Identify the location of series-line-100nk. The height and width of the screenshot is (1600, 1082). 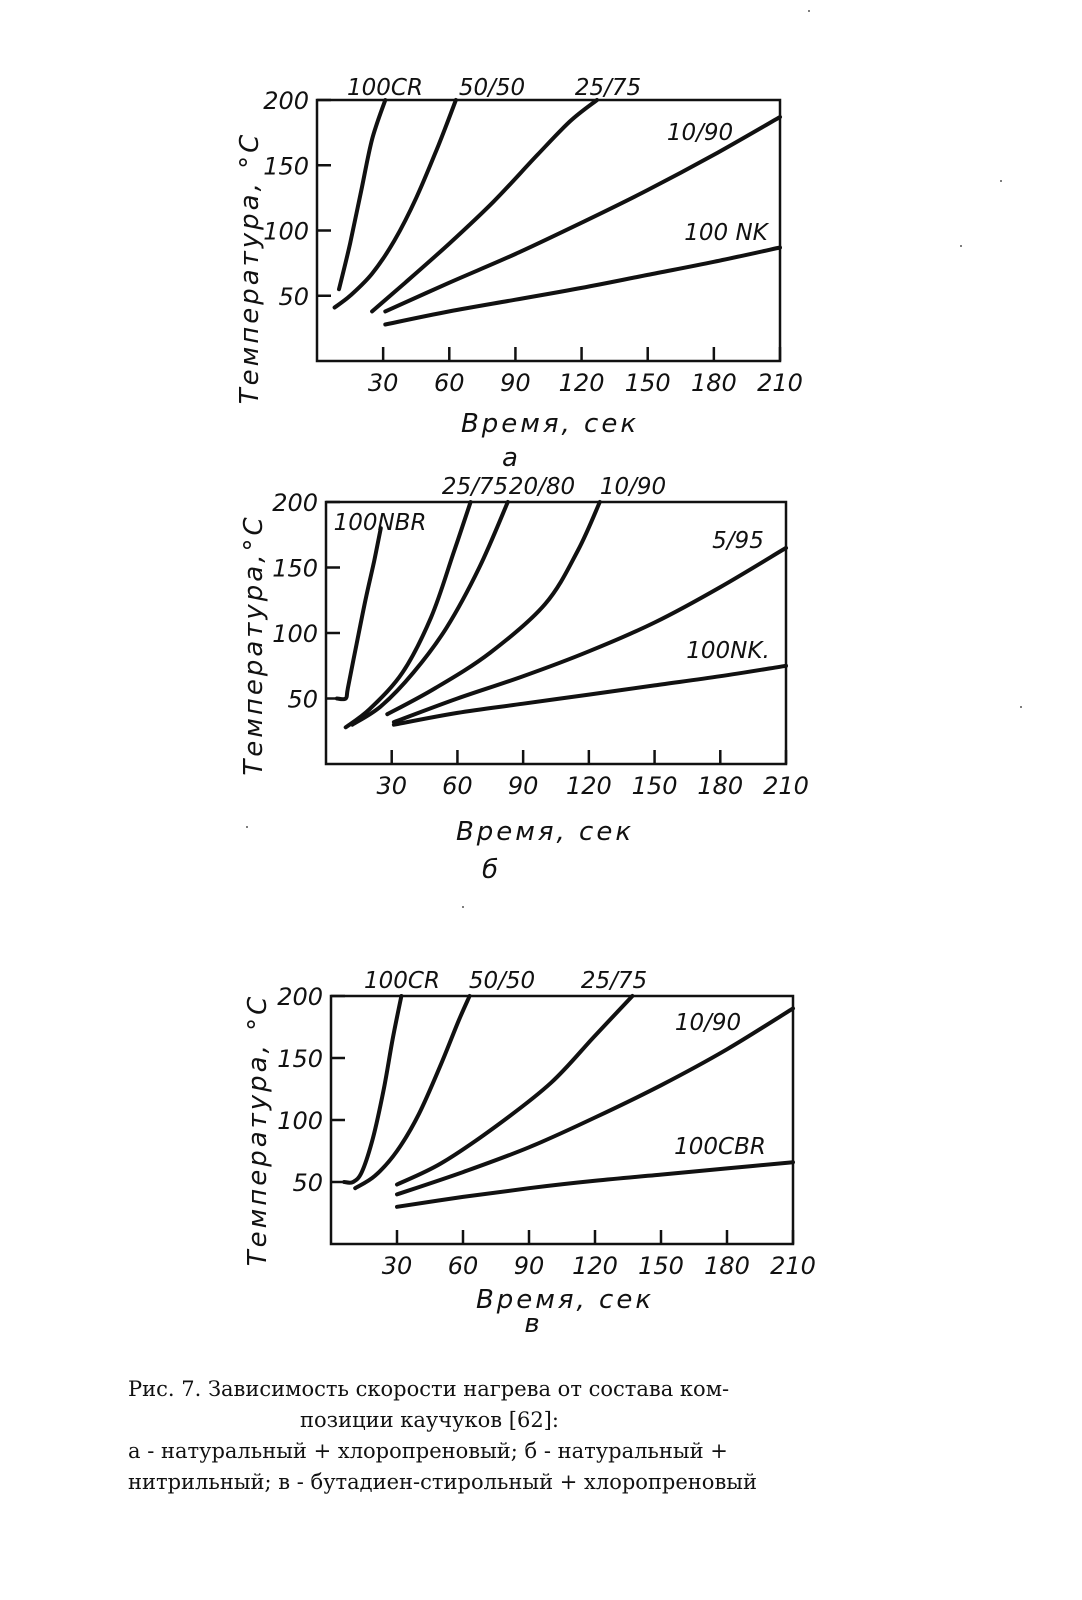
(589, 695).